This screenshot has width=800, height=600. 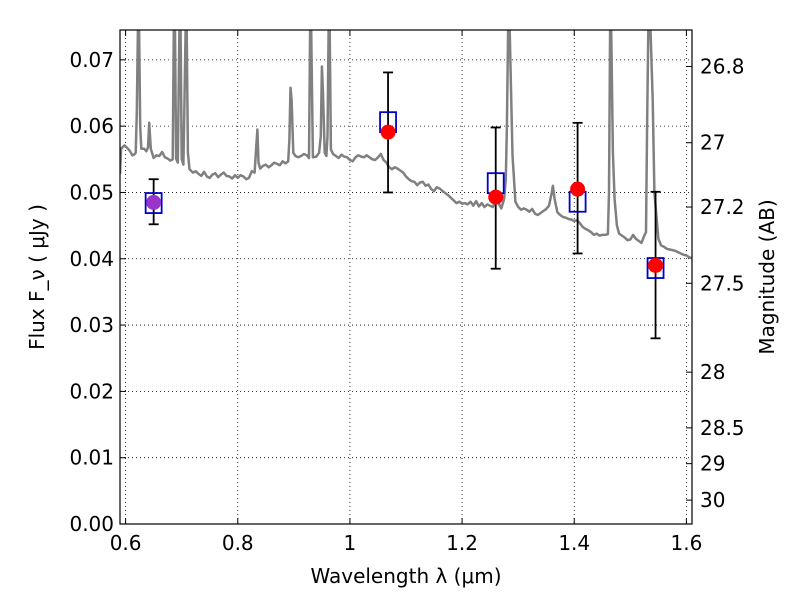 I want to click on y-tick-label: 0.03, so click(x=91, y=325).